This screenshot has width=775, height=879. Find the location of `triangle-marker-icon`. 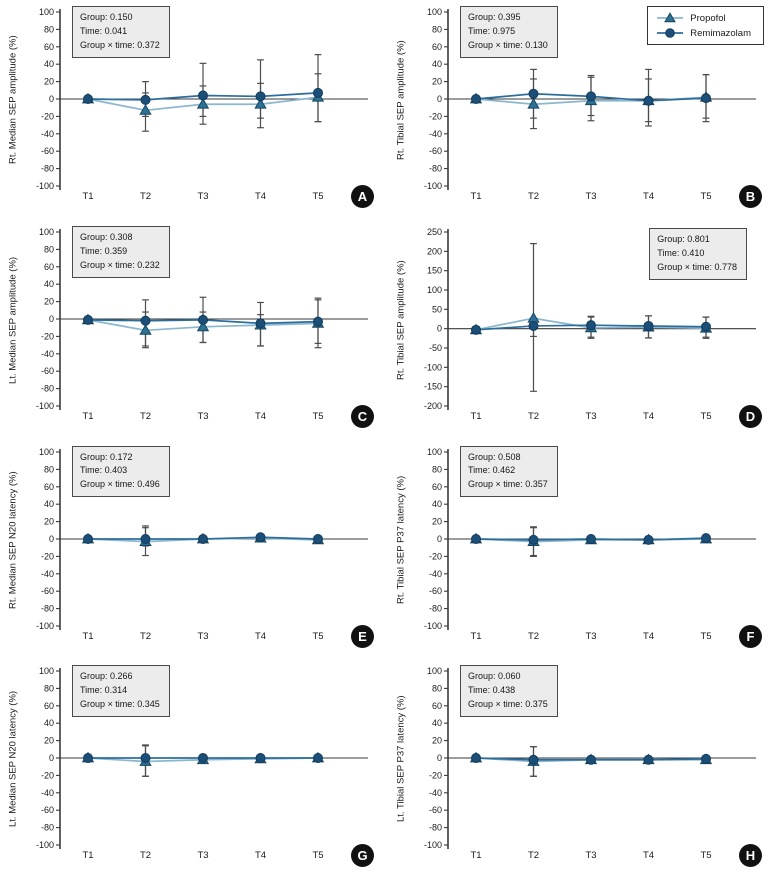

triangle-marker-icon is located at coordinates (670, 17).